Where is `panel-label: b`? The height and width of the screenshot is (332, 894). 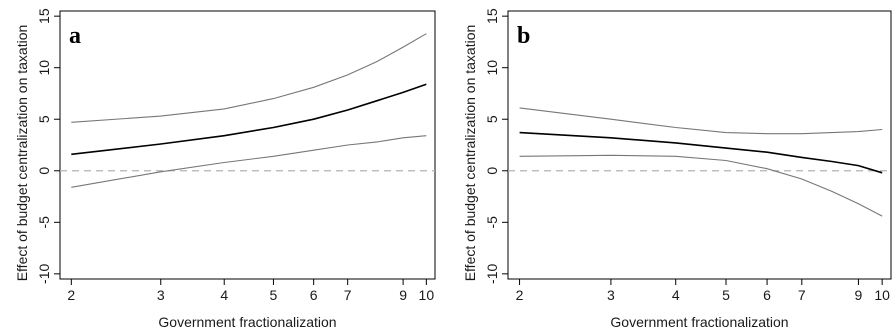 panel-label: b is located at coordinates (523, 36).